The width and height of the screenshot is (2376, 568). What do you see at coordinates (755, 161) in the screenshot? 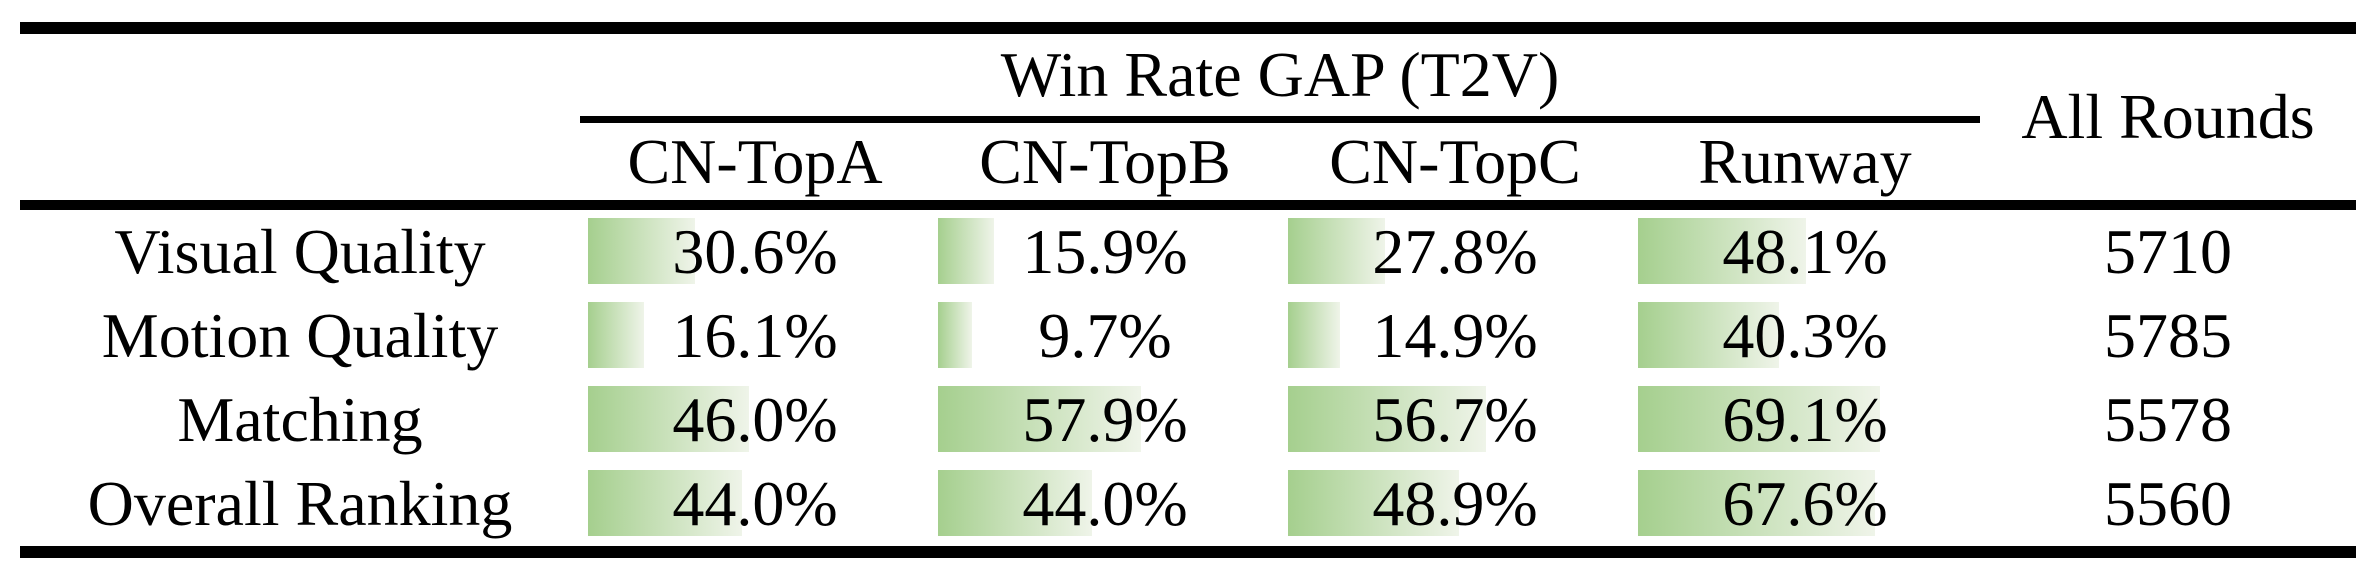
I see `column-header-cn-topa: CN-TopA` at bounding box center [755, 161].